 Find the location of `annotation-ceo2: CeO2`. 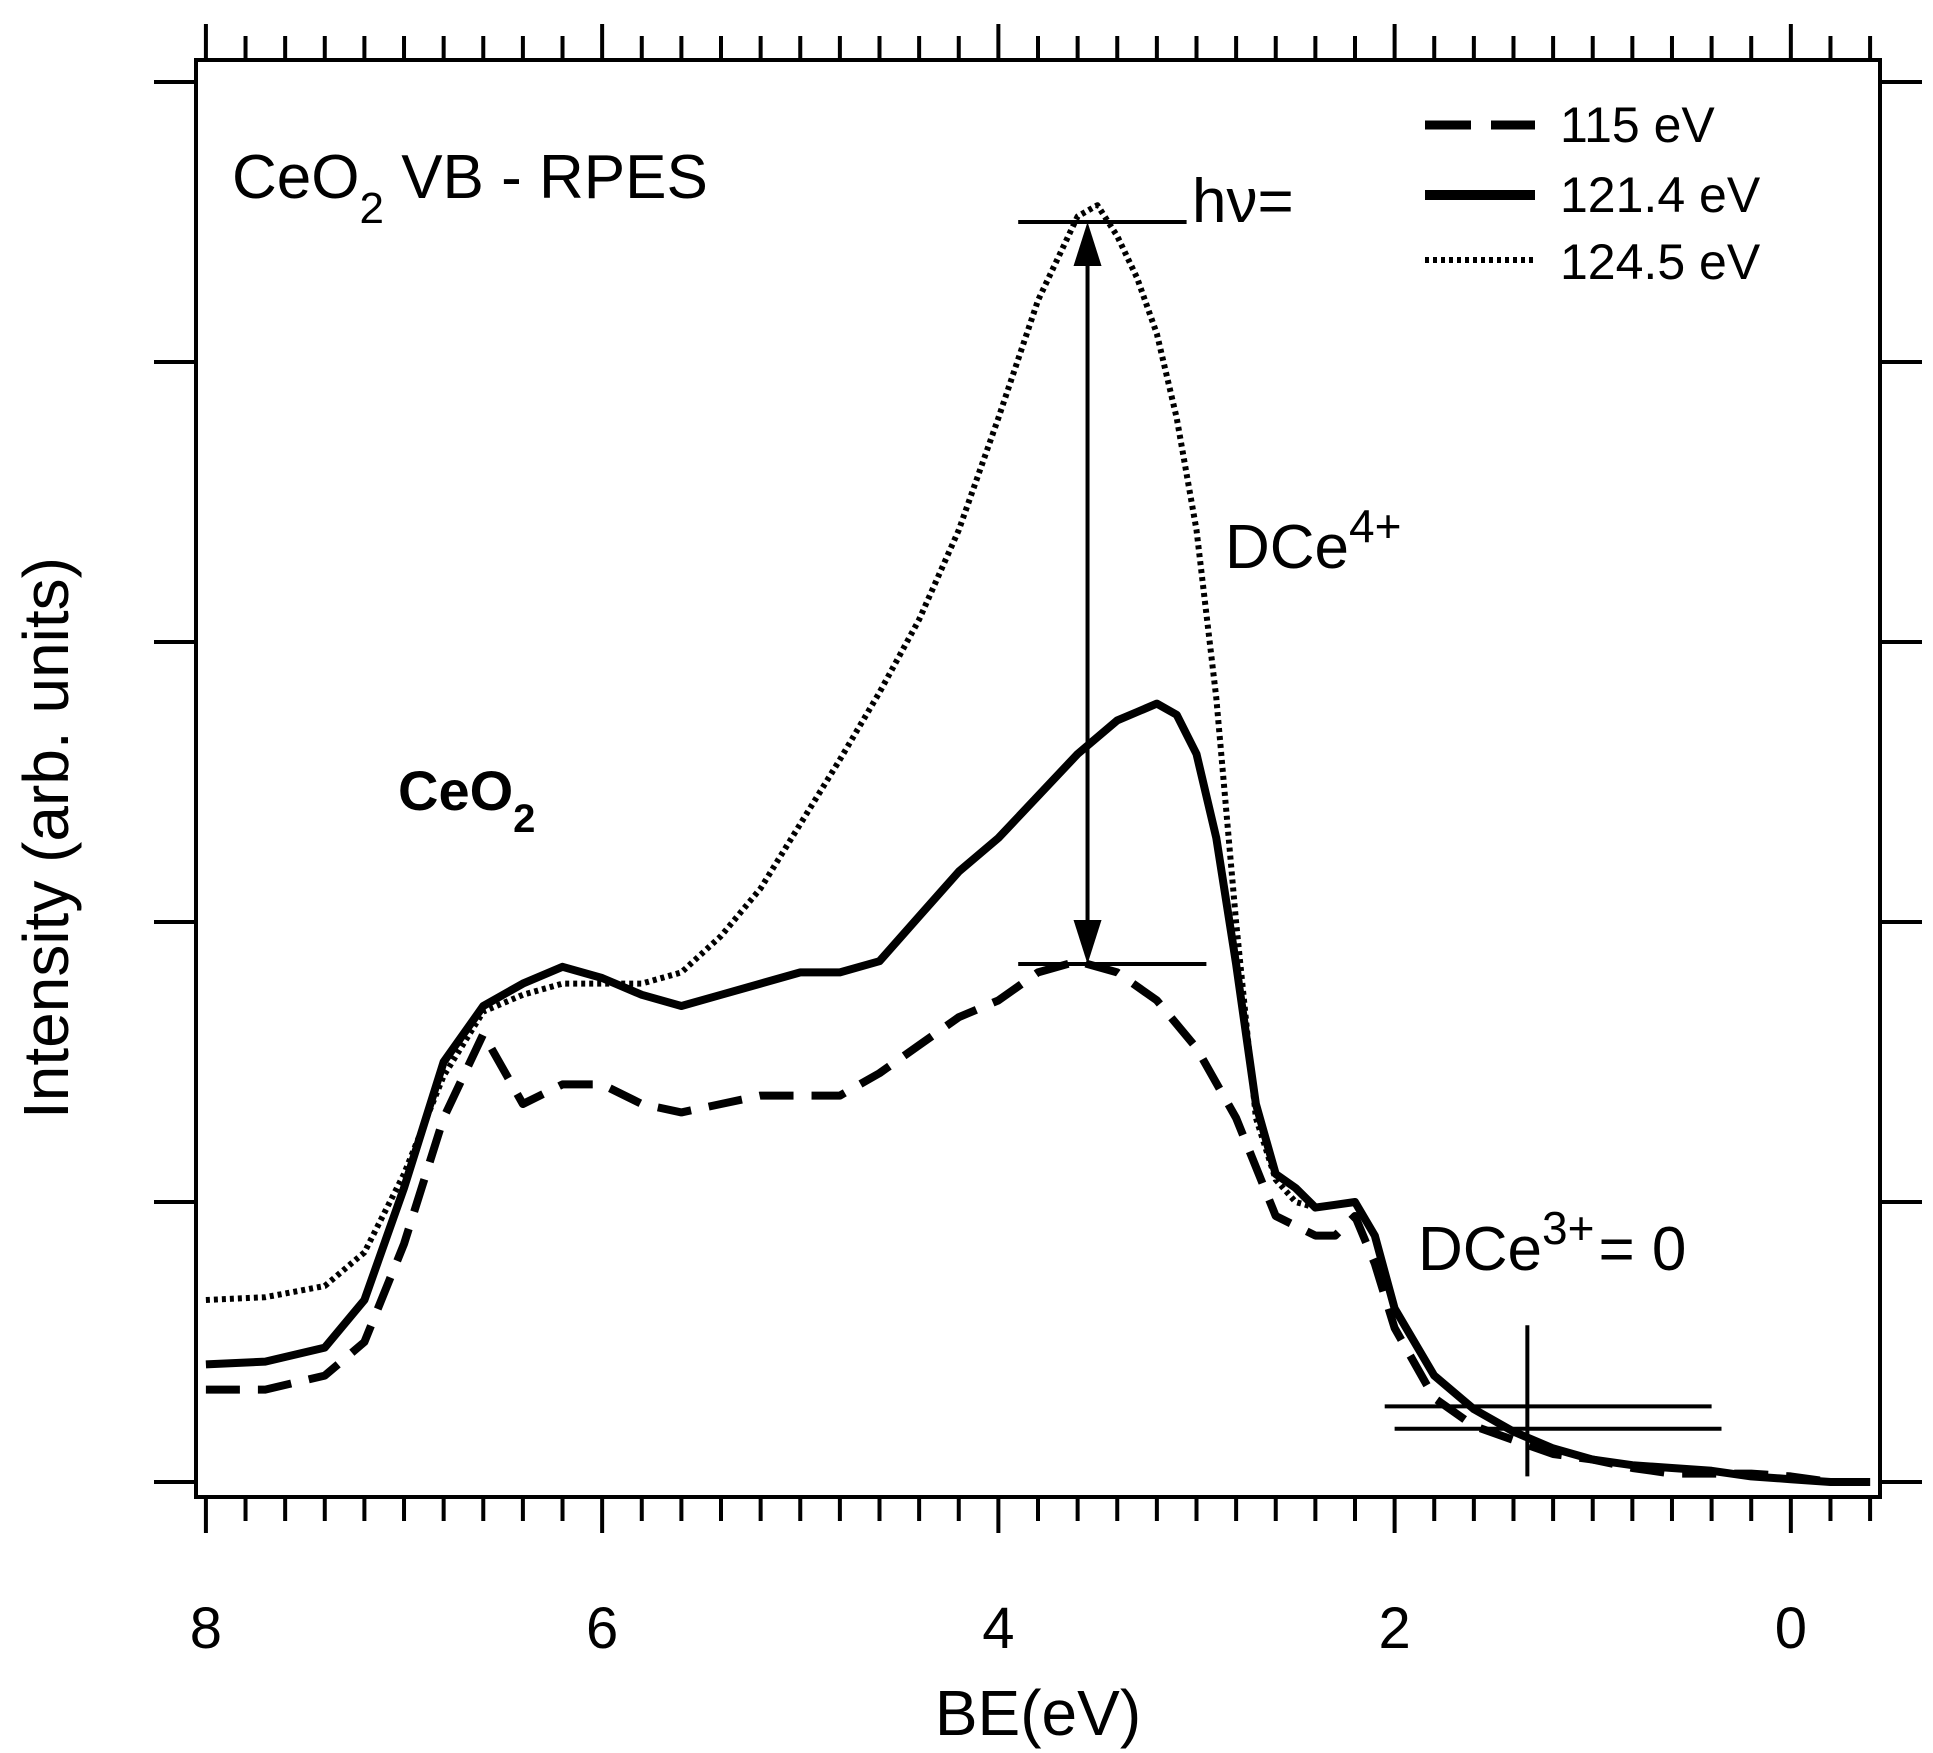

annotation-ceo2: CeO2 is located at coordinates (466, 800).